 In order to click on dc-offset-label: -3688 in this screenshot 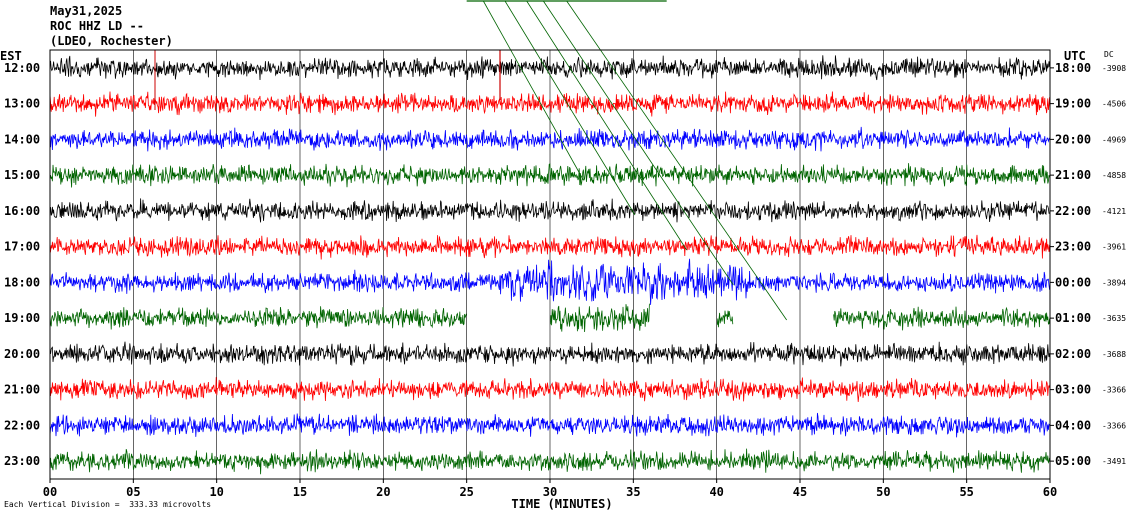, I will do `click(1114, 354)`.